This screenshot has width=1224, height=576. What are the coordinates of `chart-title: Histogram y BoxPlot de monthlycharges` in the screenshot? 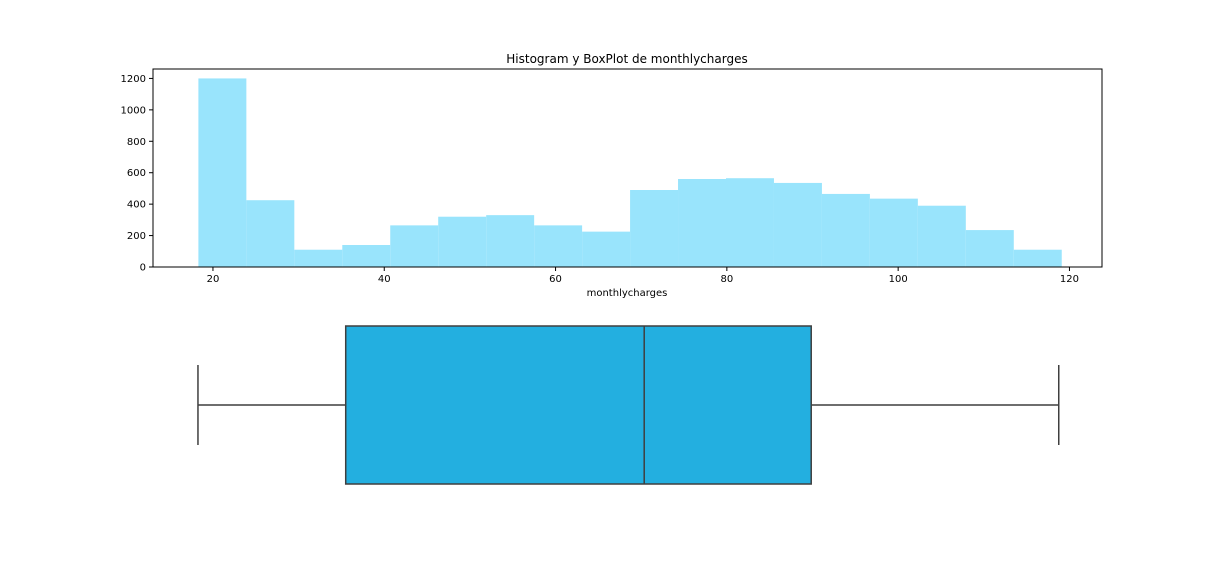 It's located at (626, 59).